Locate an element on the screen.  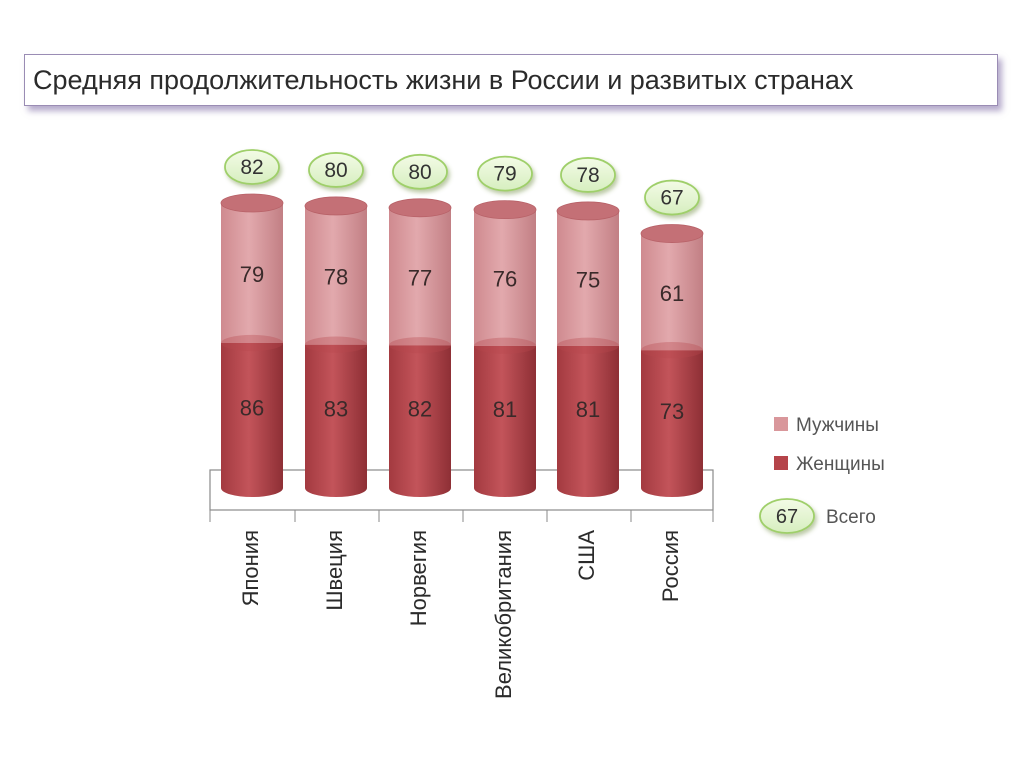
data-label-women: 83 is located at coordinates (336, 408).